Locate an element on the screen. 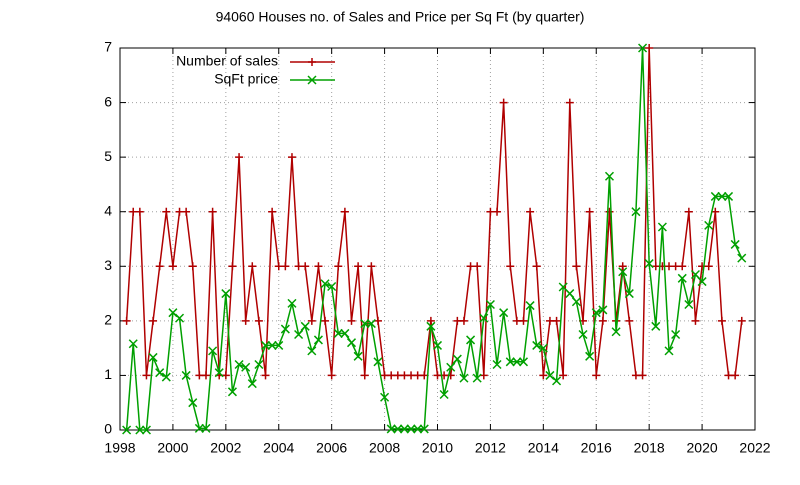 This screenshot has width=800, height=485. y-tick-label: 3 is located at coordinates (108, 265).